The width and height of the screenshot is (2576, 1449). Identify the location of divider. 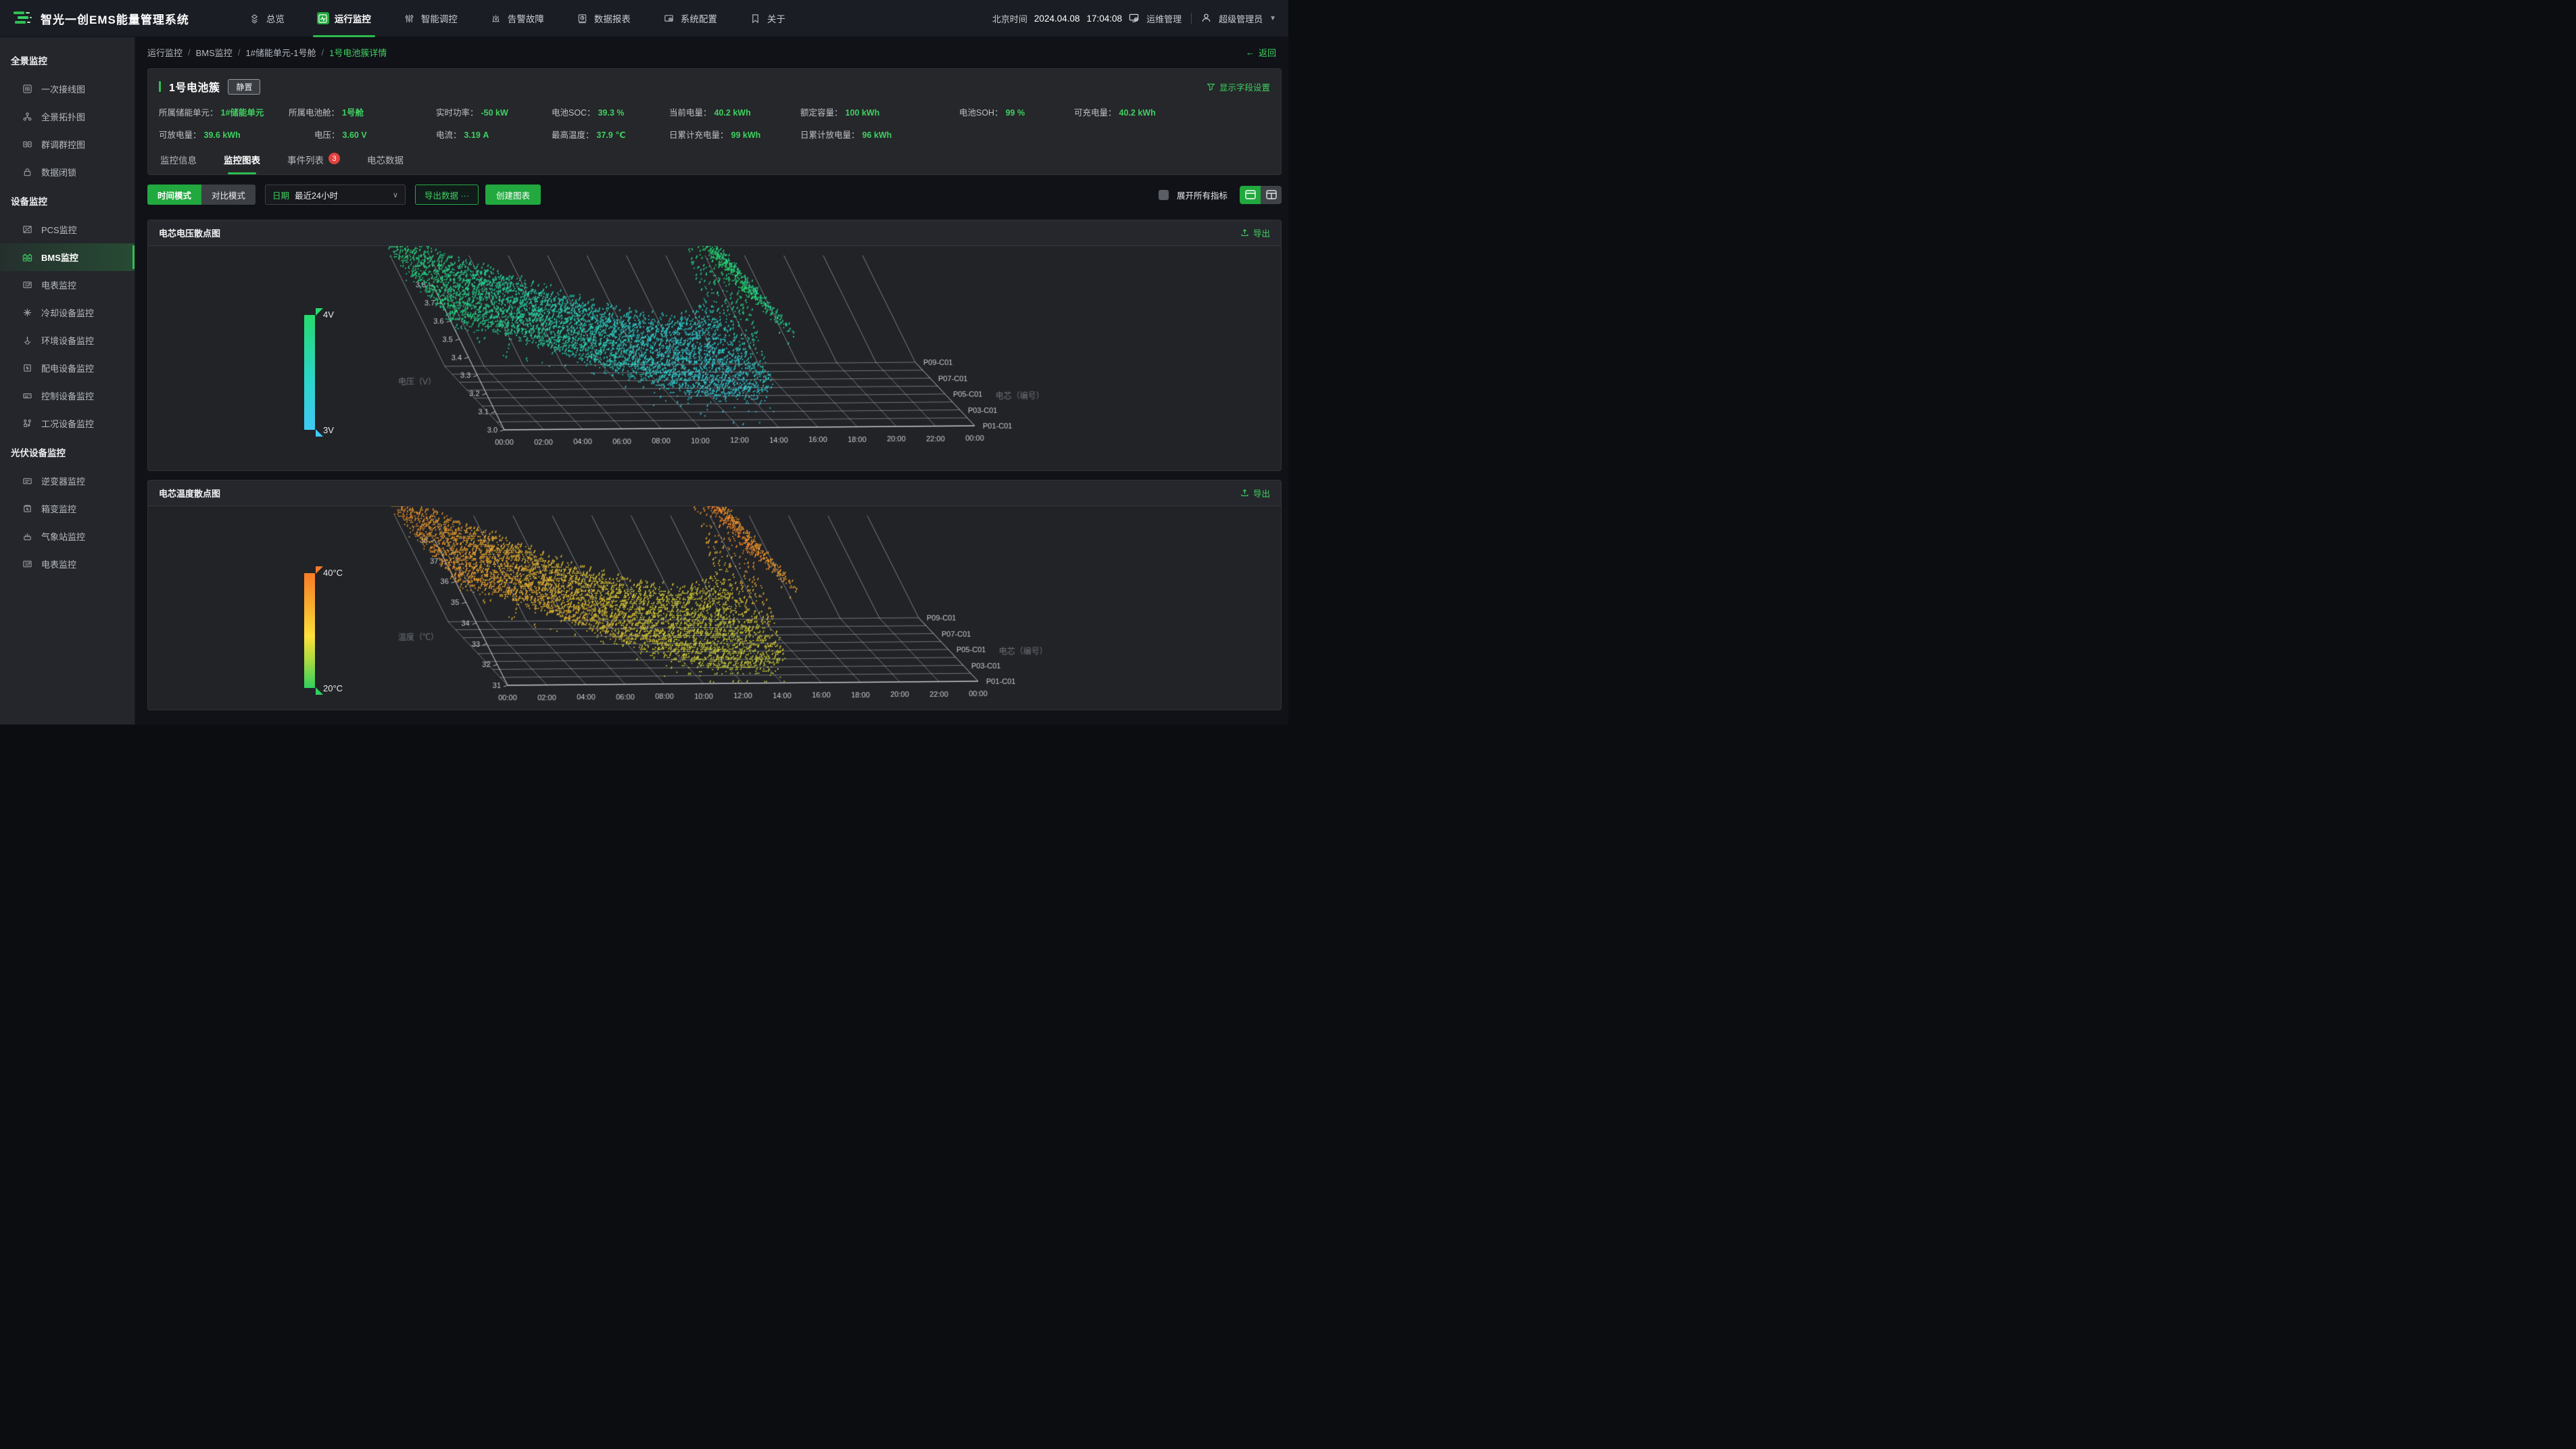
(1191, 18).